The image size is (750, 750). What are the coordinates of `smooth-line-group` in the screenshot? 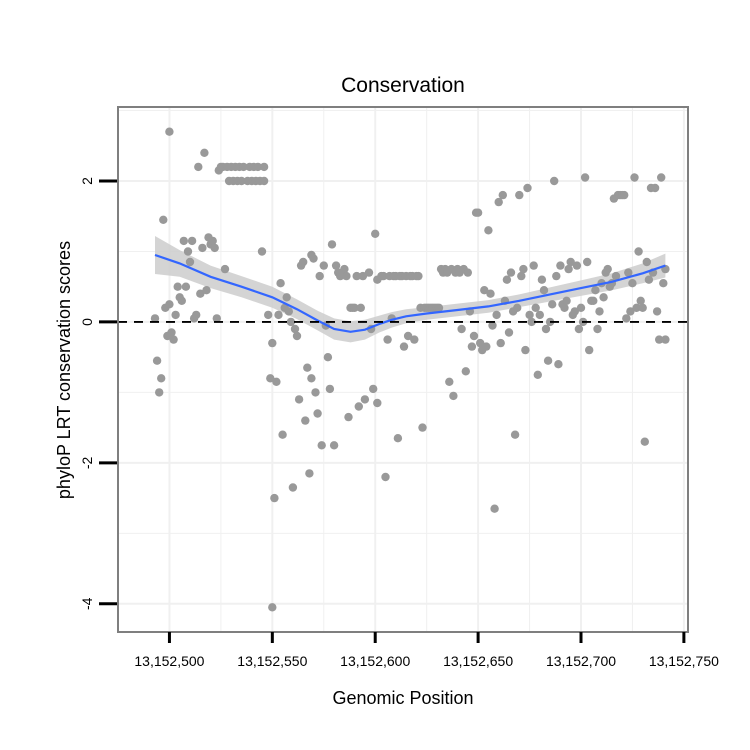 It's located at (410, 293).